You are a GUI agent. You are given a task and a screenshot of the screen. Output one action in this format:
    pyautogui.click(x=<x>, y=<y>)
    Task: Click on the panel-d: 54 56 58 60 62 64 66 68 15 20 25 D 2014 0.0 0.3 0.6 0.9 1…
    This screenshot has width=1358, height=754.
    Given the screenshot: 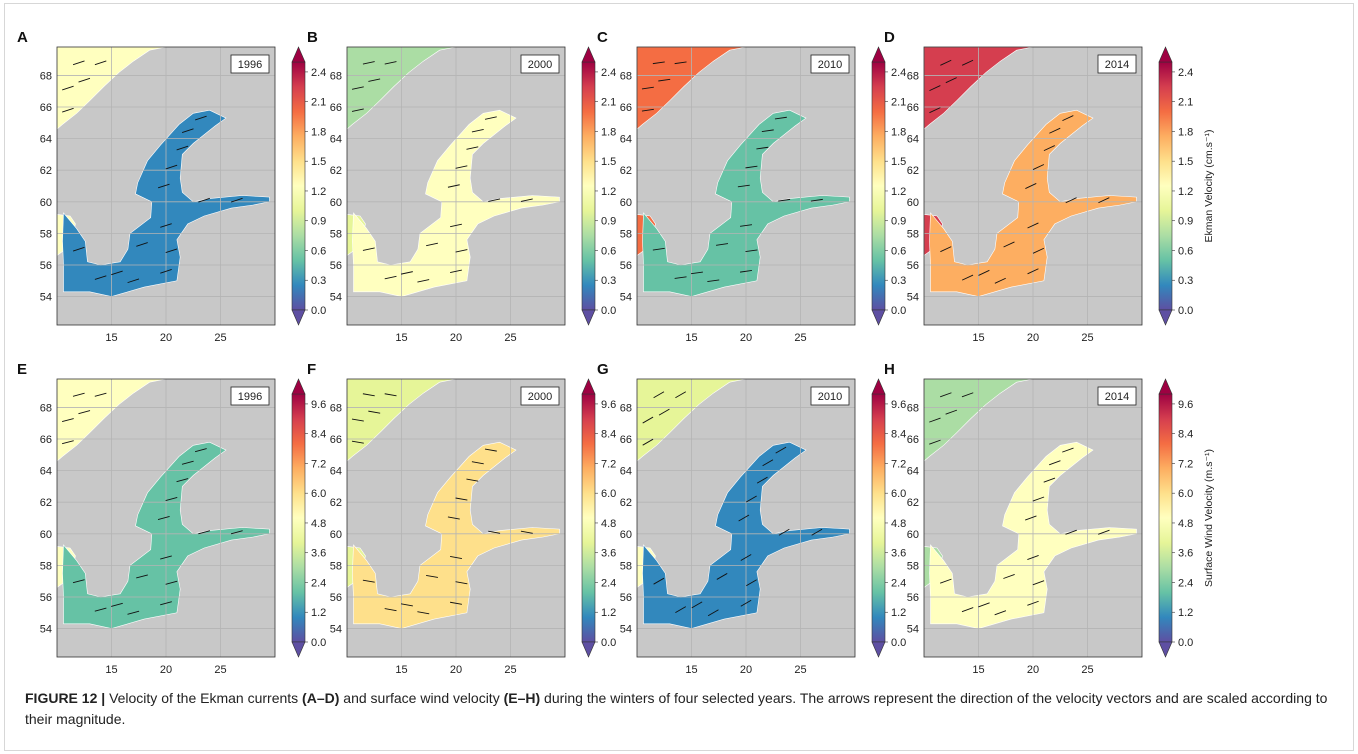 What is the action you would take?
    pyautogui.click(x=1049, y=186)
    